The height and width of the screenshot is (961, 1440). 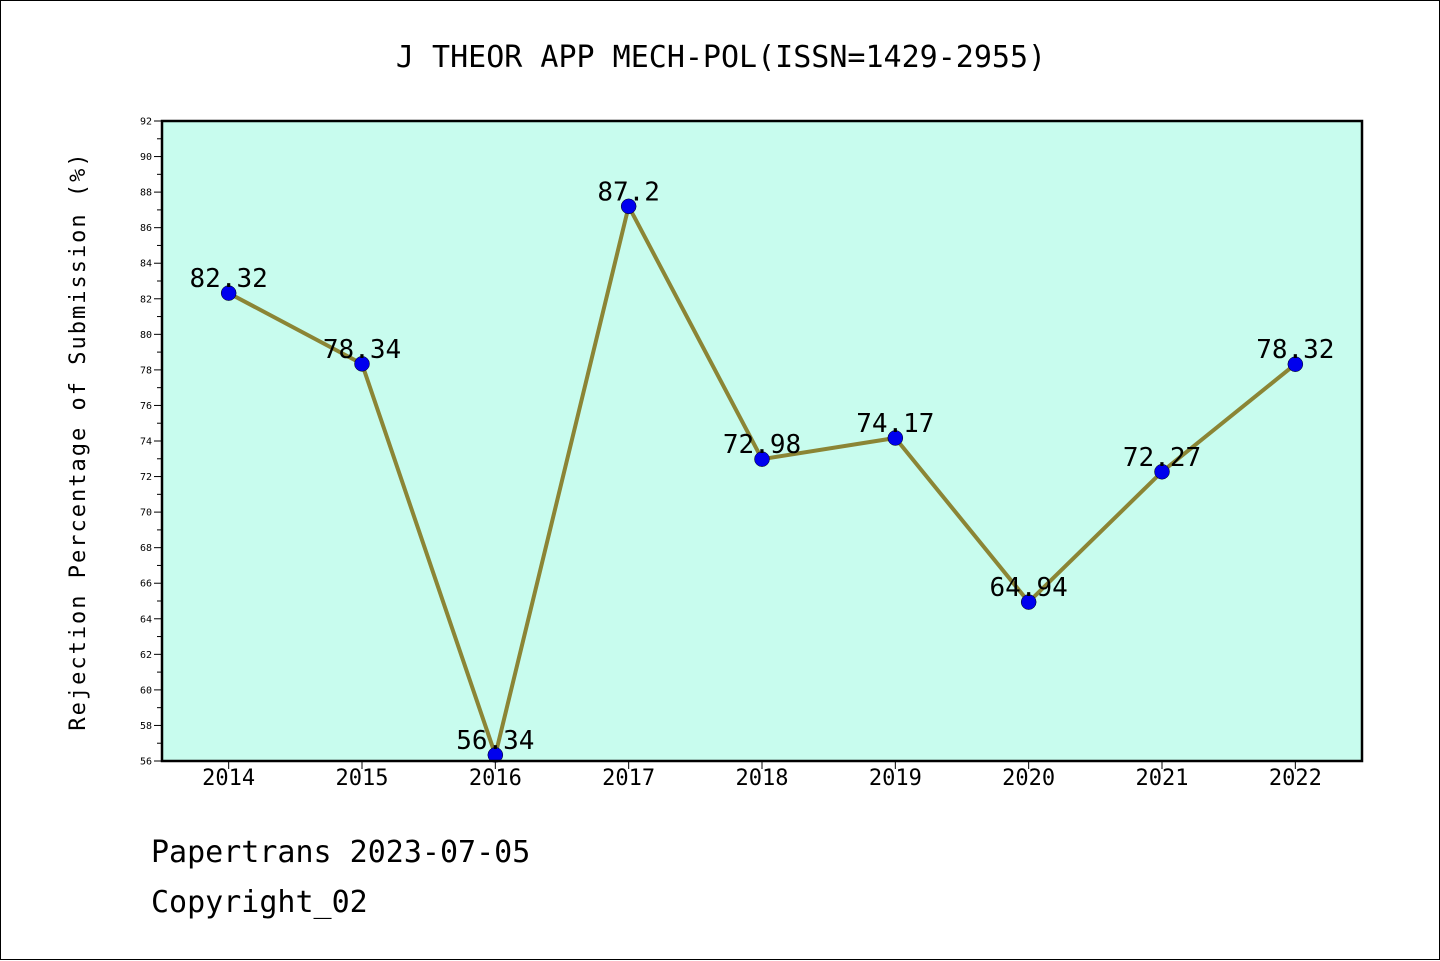 I want to click on y-tick-label: 66, so click(x=146, y=584).